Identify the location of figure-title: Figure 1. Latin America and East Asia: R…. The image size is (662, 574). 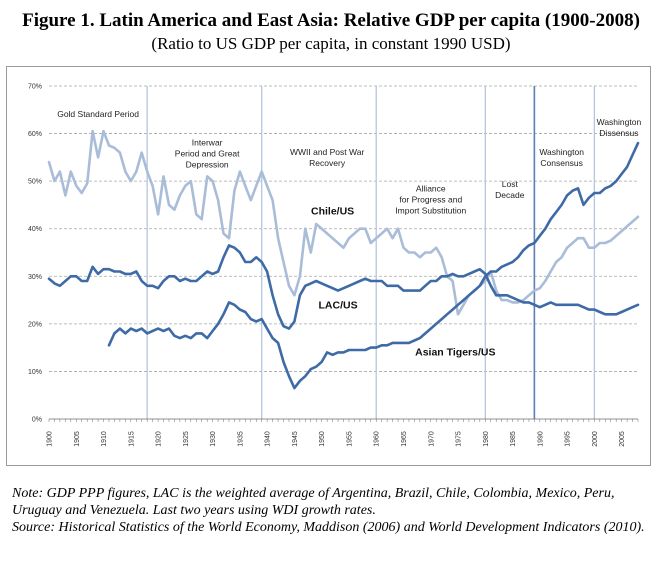
(331, 20).